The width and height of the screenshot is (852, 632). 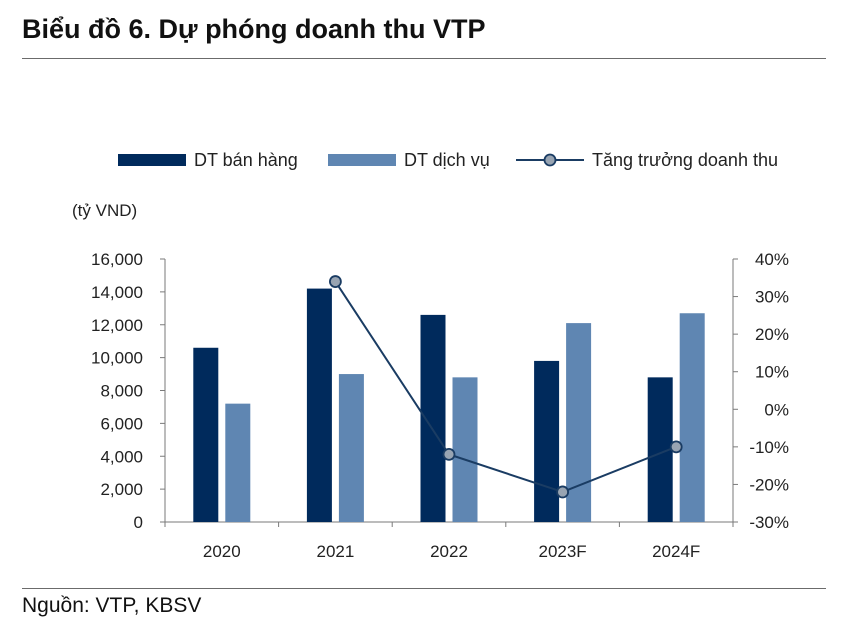 What do you see at coordinates (769, 522) in the screenshot?
I see `y-right-tick-label: -30%` at bounding box center [769, 522].